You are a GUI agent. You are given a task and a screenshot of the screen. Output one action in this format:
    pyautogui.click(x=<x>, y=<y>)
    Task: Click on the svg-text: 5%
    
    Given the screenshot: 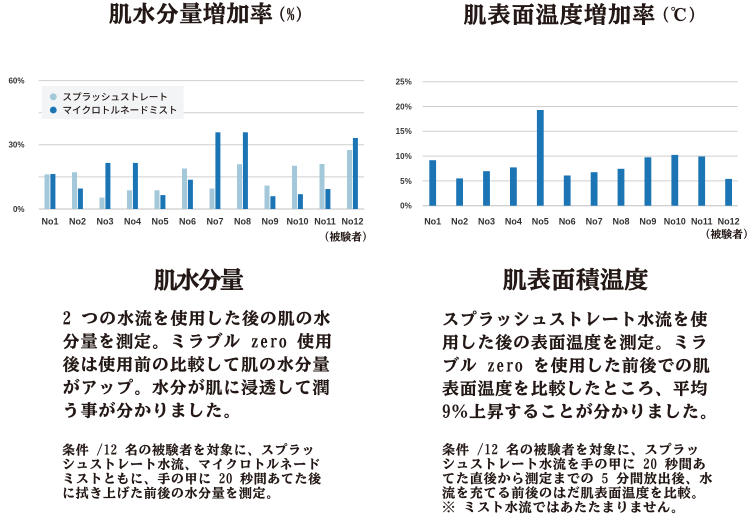 What is the action you would take?
    pyautogui.click(x=406, y=181)
    